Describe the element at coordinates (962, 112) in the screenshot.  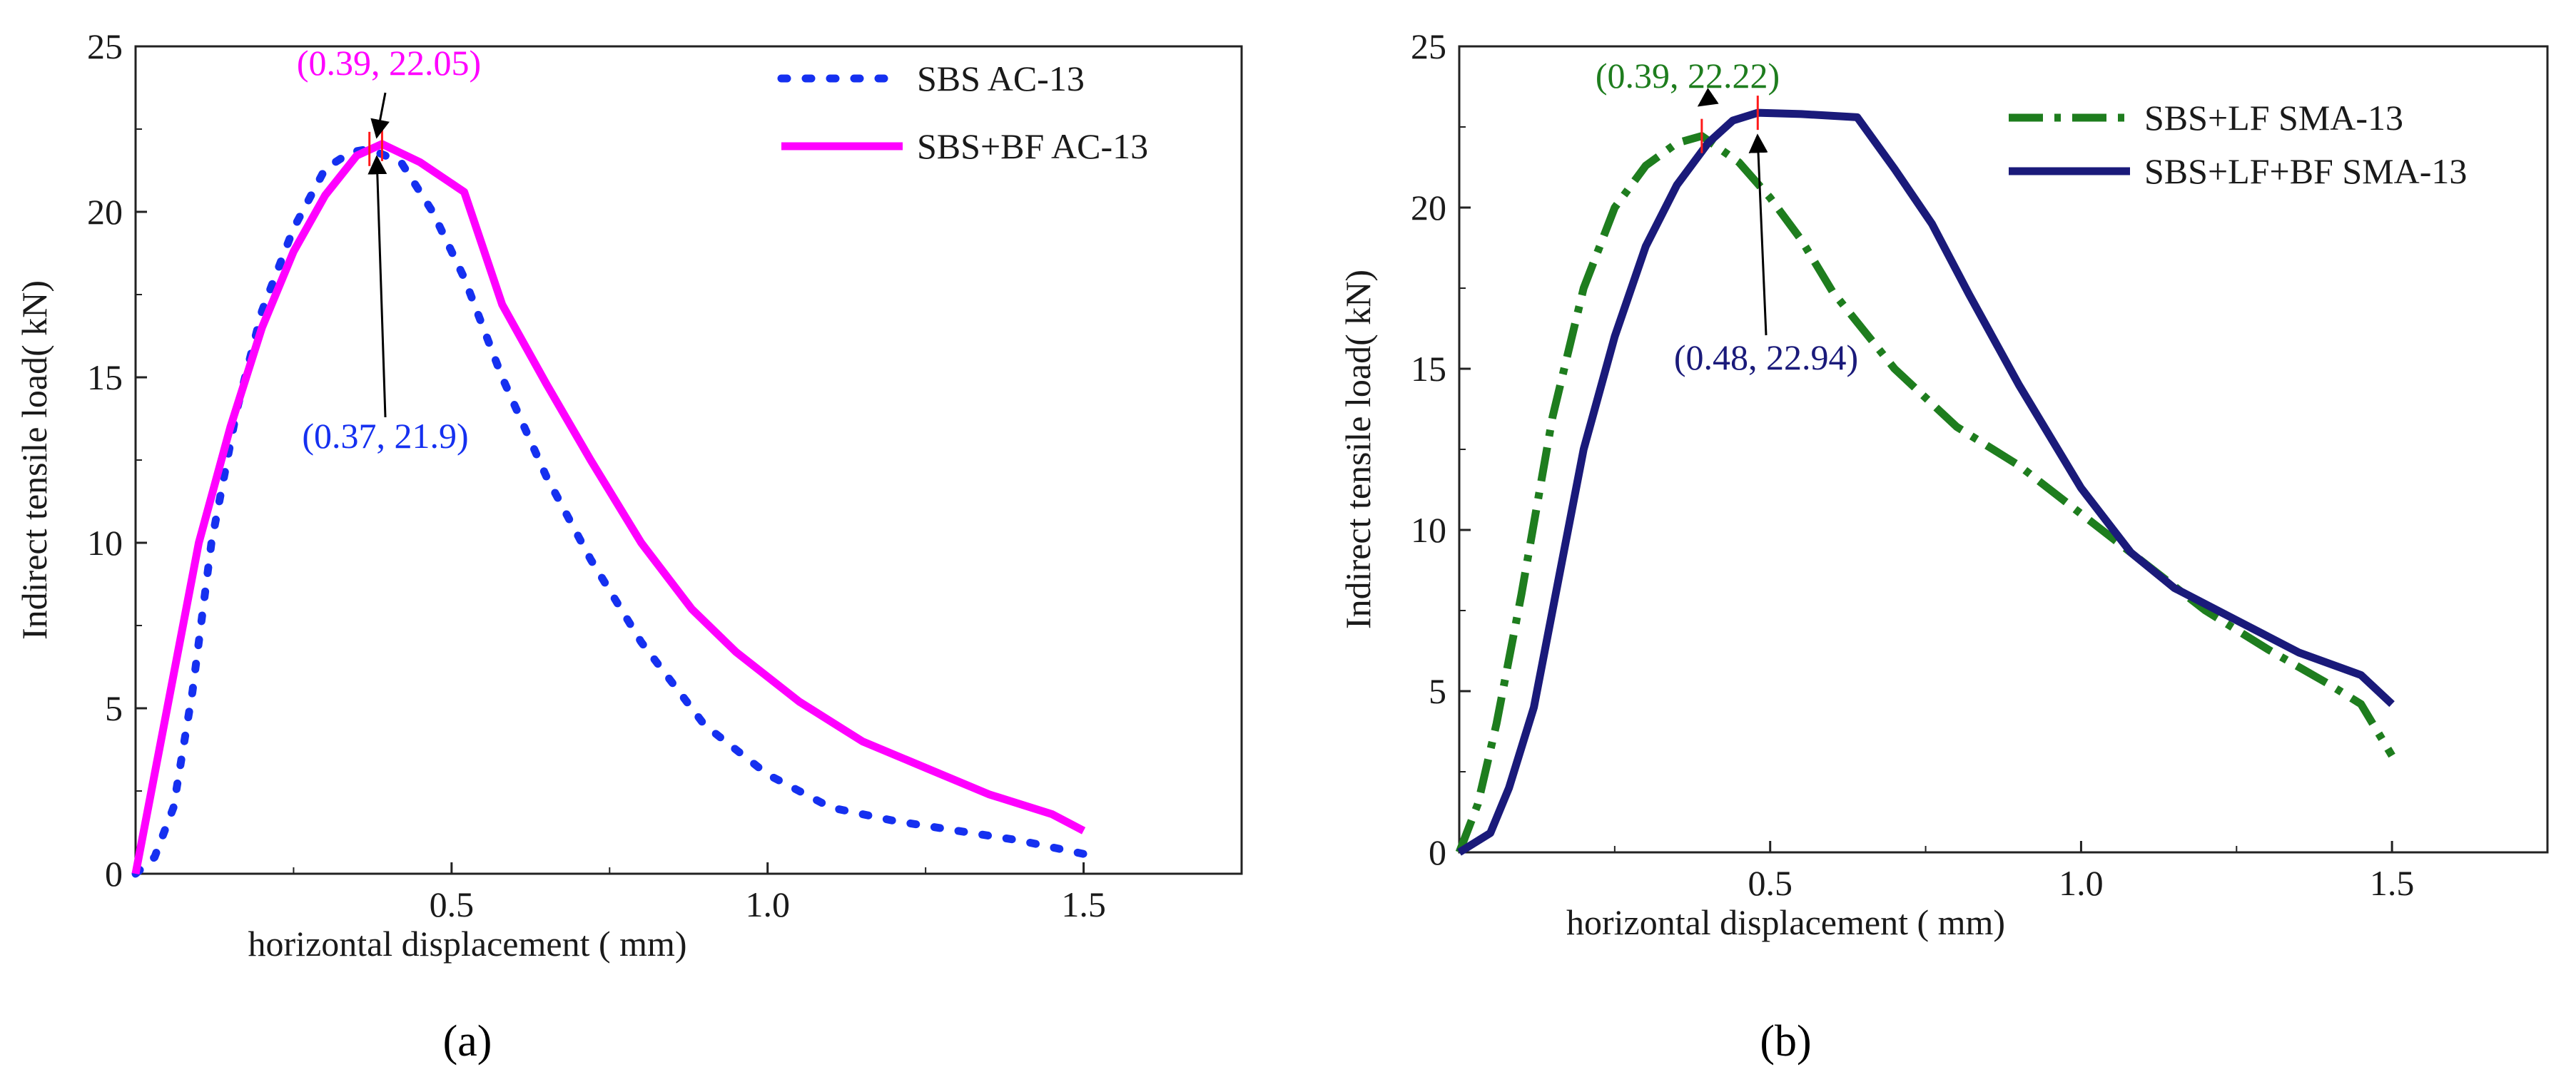
I see `legend: SBS AC-13 SBS+BF AC-13` at that location.